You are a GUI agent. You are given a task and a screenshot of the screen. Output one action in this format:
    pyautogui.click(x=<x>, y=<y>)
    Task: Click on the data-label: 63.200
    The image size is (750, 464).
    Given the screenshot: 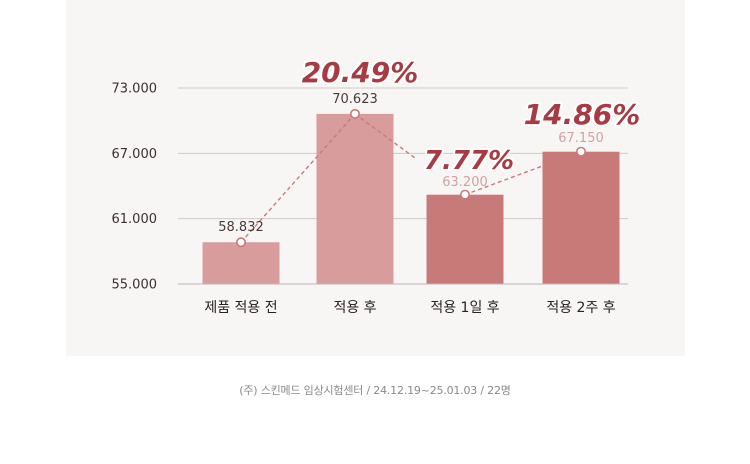 What is the action you would take?
    pyautogui.click(x=465, y=182)
    